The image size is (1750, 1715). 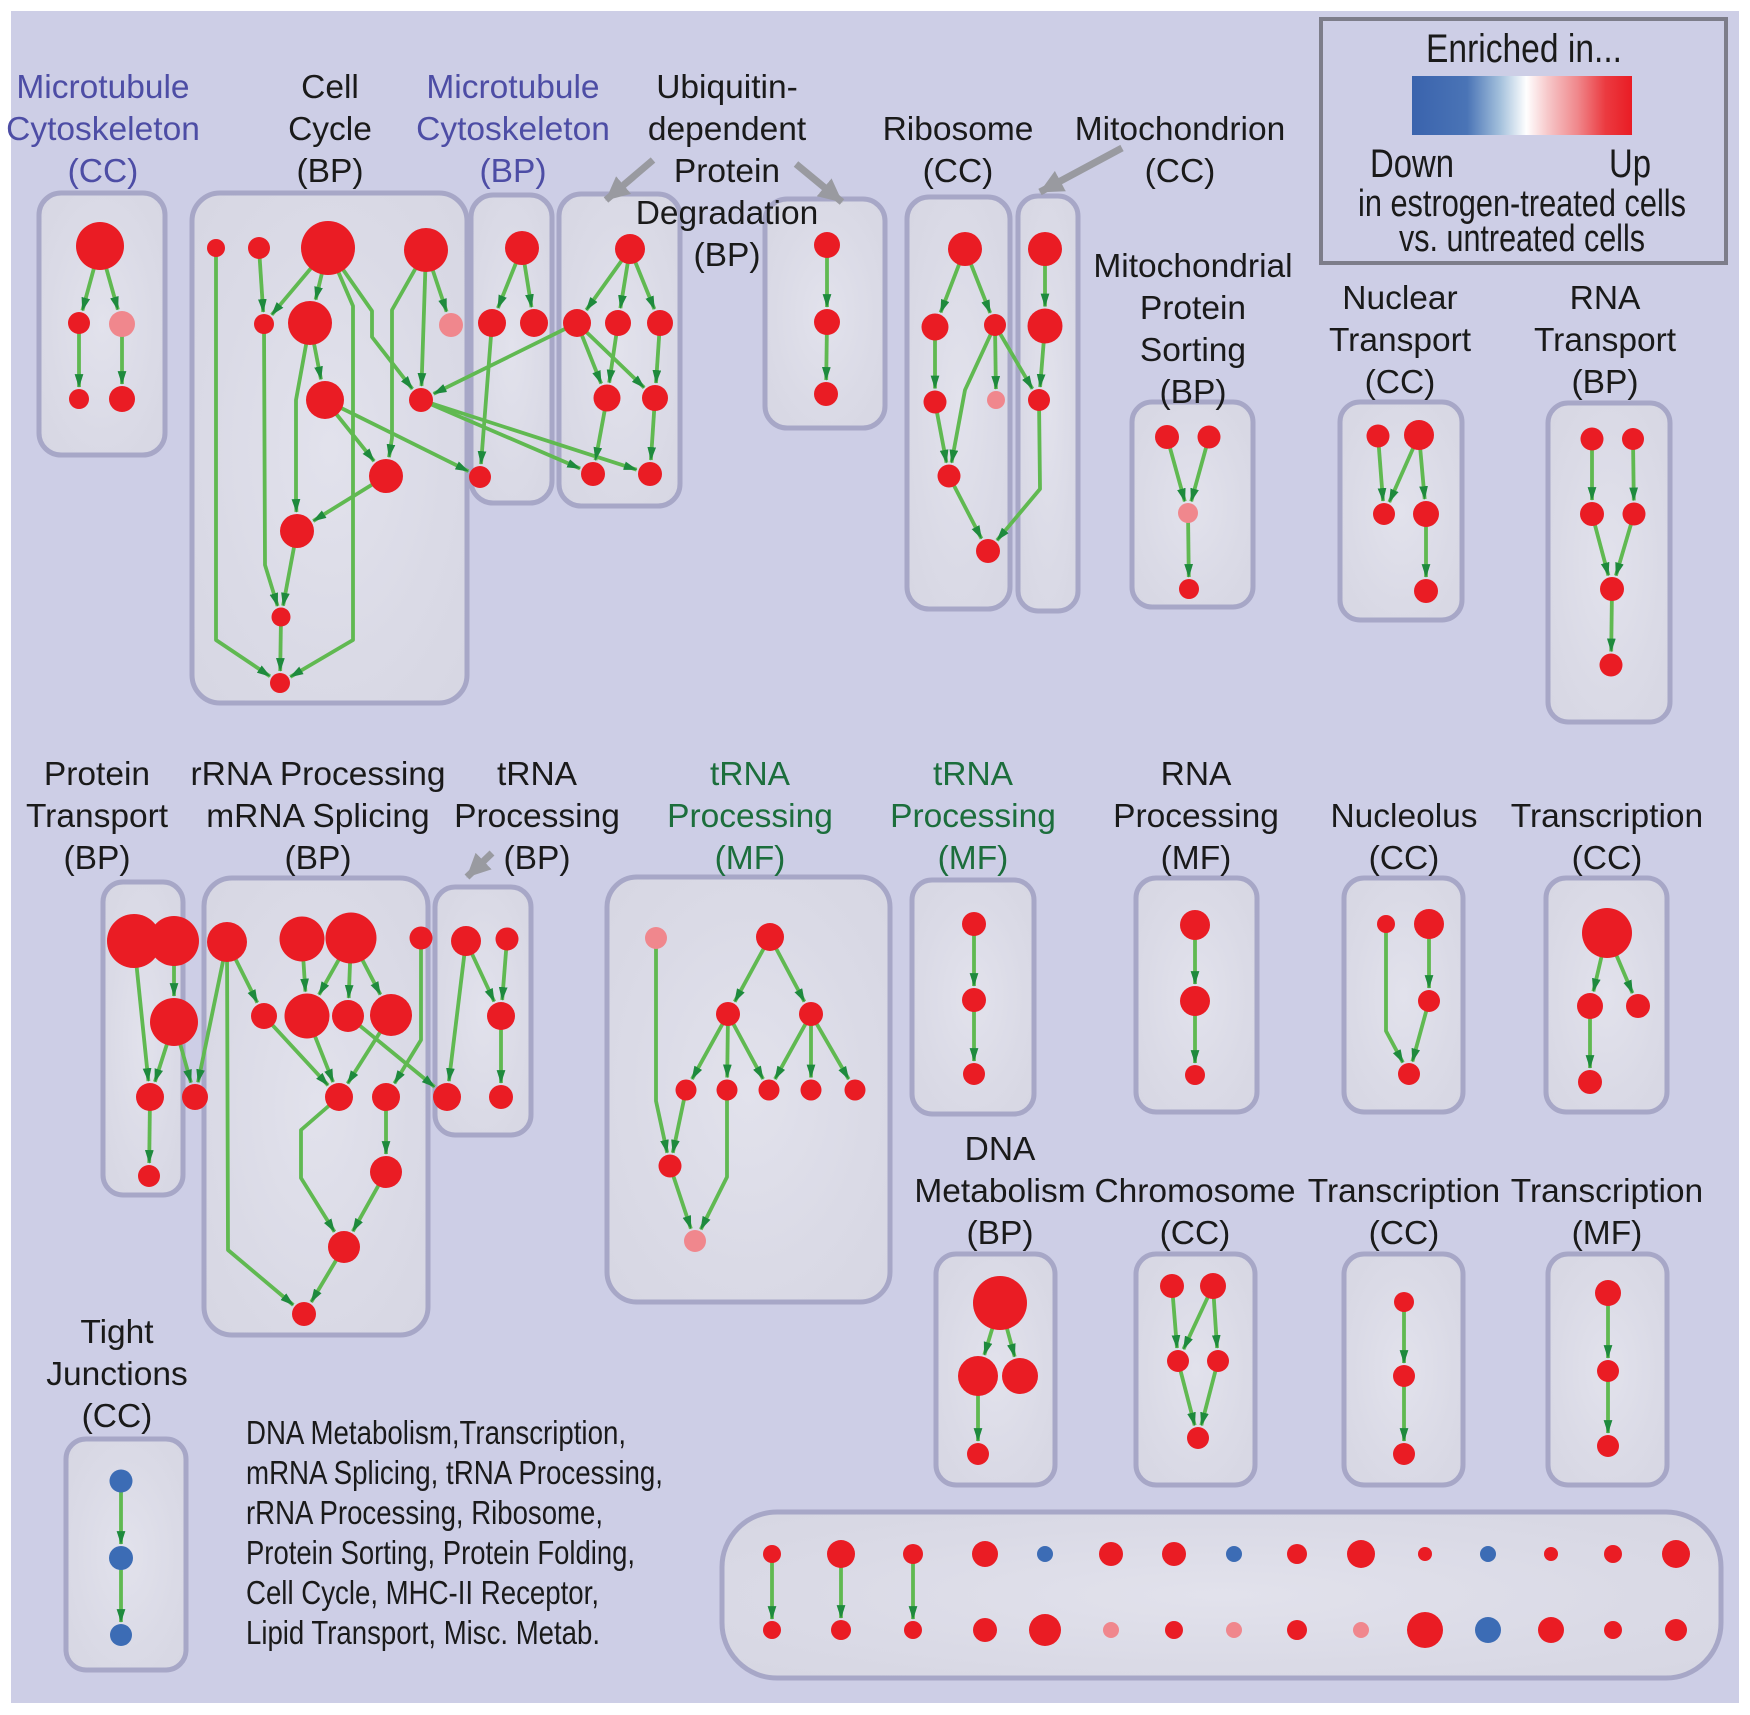 What do you see at coordinates (1412, 164) in the screenshot?
I see `svg-text: Down` at bounding box center [1412, 164].